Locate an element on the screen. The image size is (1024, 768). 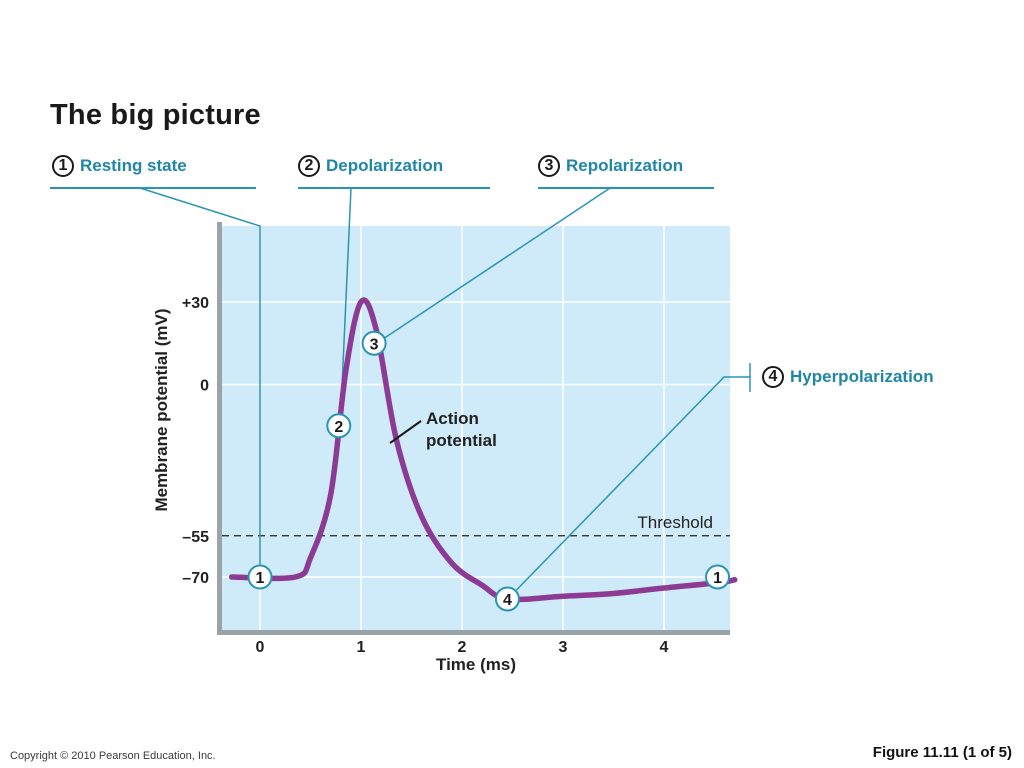
stage-label: Repolarization is located at coordinates (625, 165).